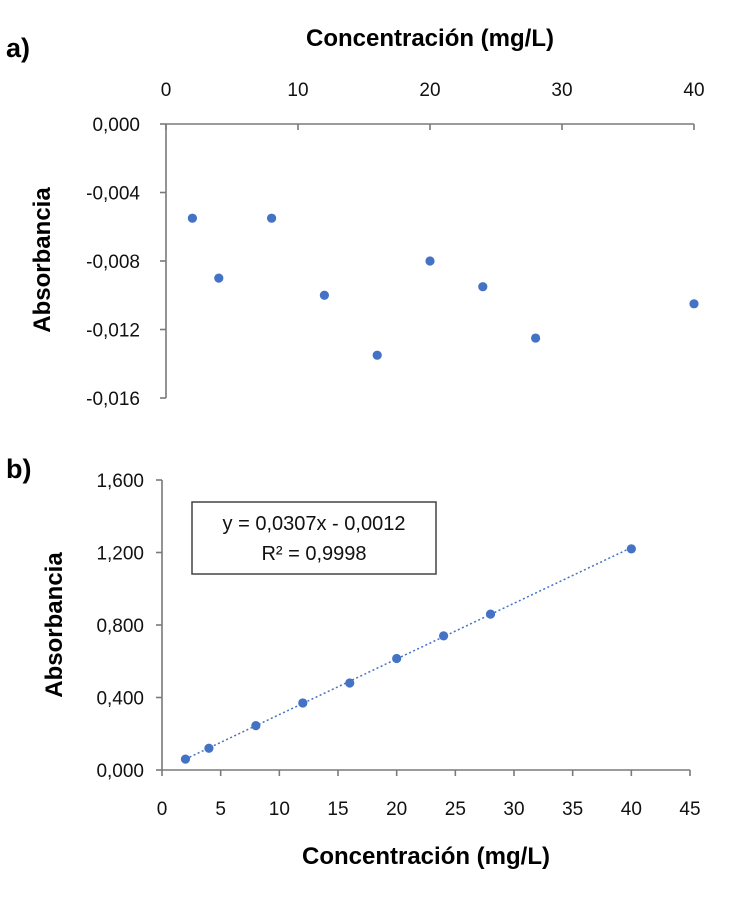 Image resolution: width=736 pixels, height=900 pixels. What do you see at coordinates (120, 771) in the screenshot?
I see `panel-b-y-tick-label: 0,000` at bounding box center [120, 771].